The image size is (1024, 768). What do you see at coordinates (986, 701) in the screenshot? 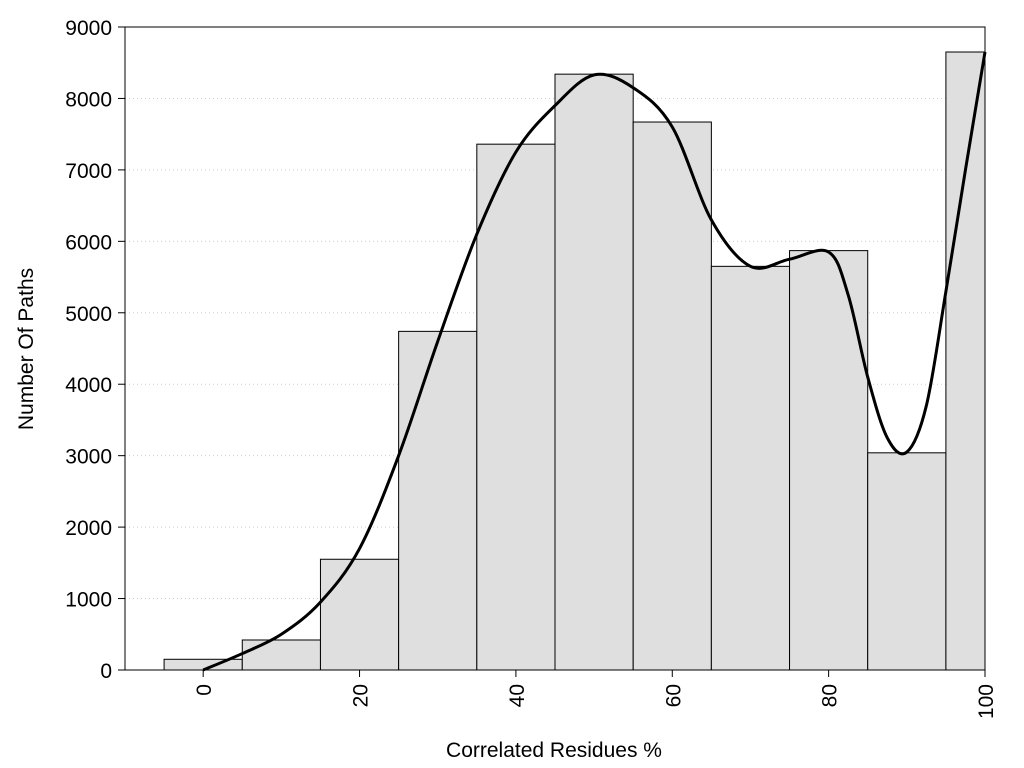
I see `x-tick-label: 100` at bounding box center [986, 701].